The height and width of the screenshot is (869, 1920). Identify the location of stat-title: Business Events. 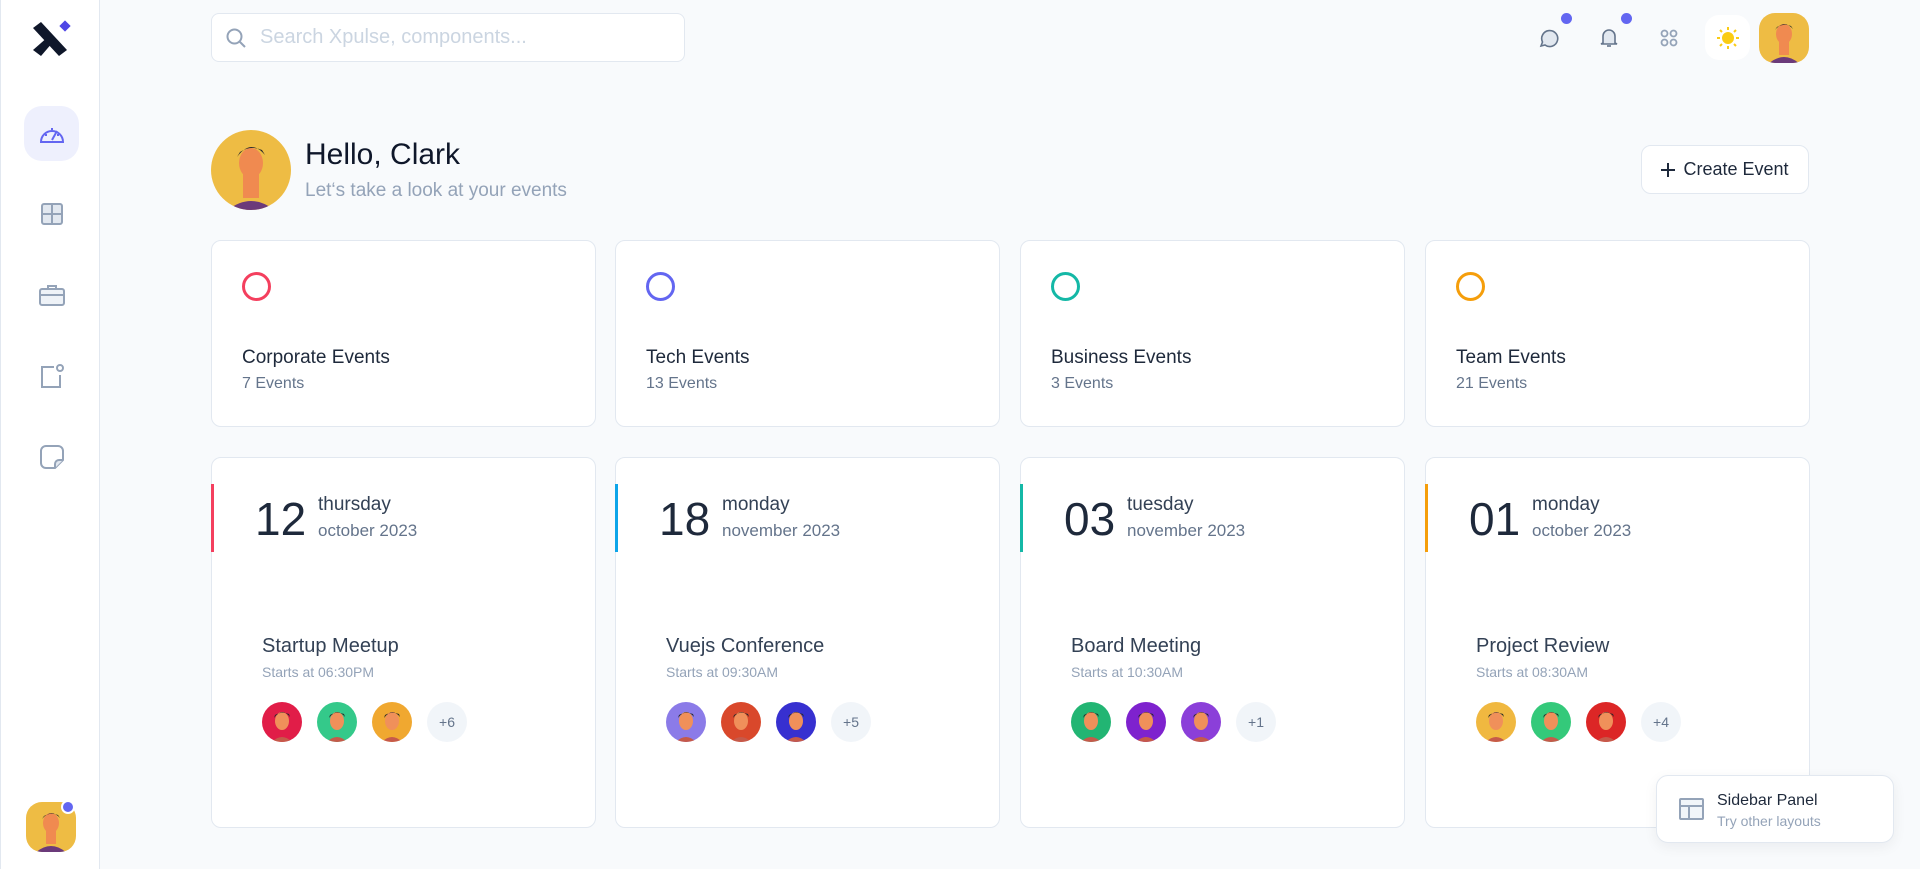
(1121, 357).